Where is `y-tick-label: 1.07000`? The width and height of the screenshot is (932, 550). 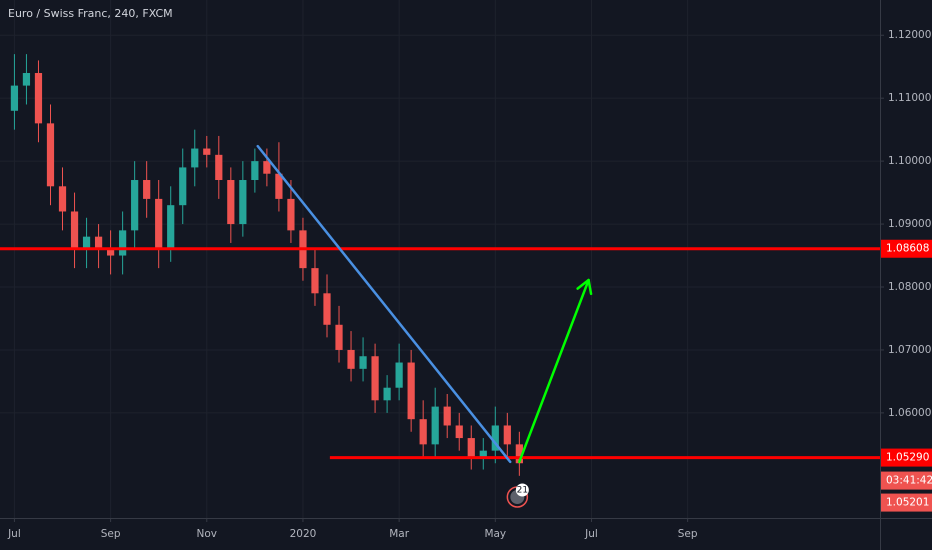
y-tick-label: 1.07000 is located at coordinates (909, 350).